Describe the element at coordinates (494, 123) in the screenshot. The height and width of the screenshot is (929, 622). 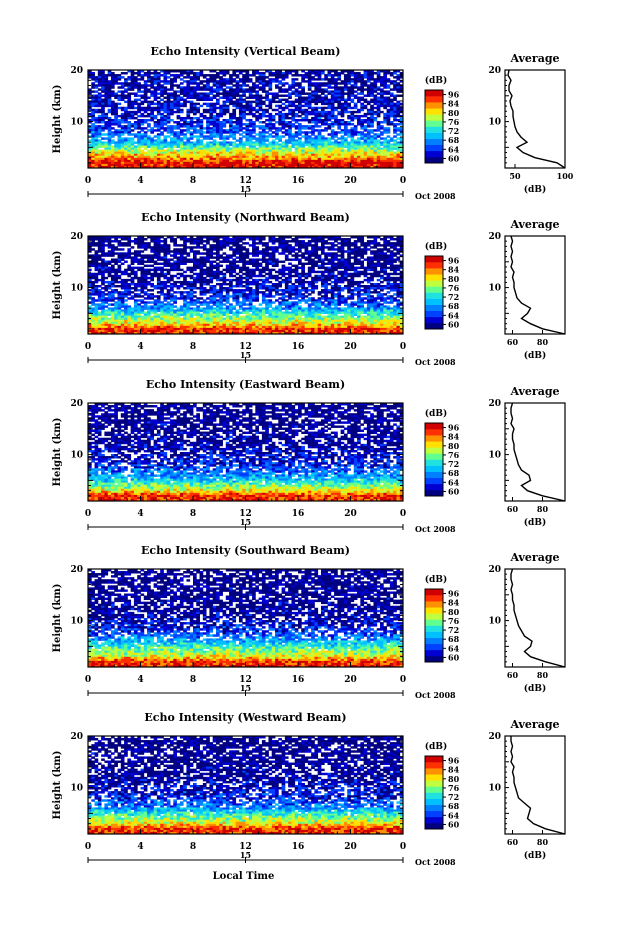
I see `average-y-tick-label: 10` at that location.